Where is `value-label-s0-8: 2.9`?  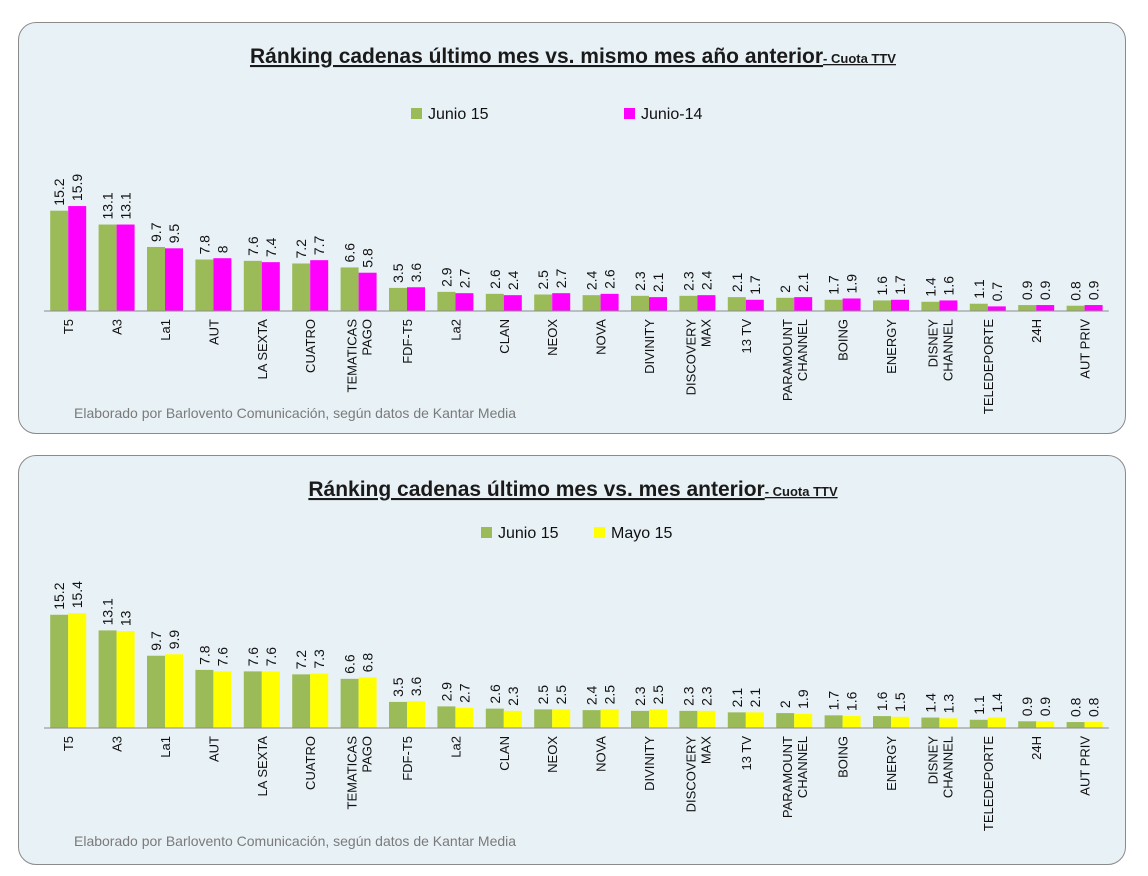 value-label-s0-8: 2.9 is located at coordinates (446, 277).